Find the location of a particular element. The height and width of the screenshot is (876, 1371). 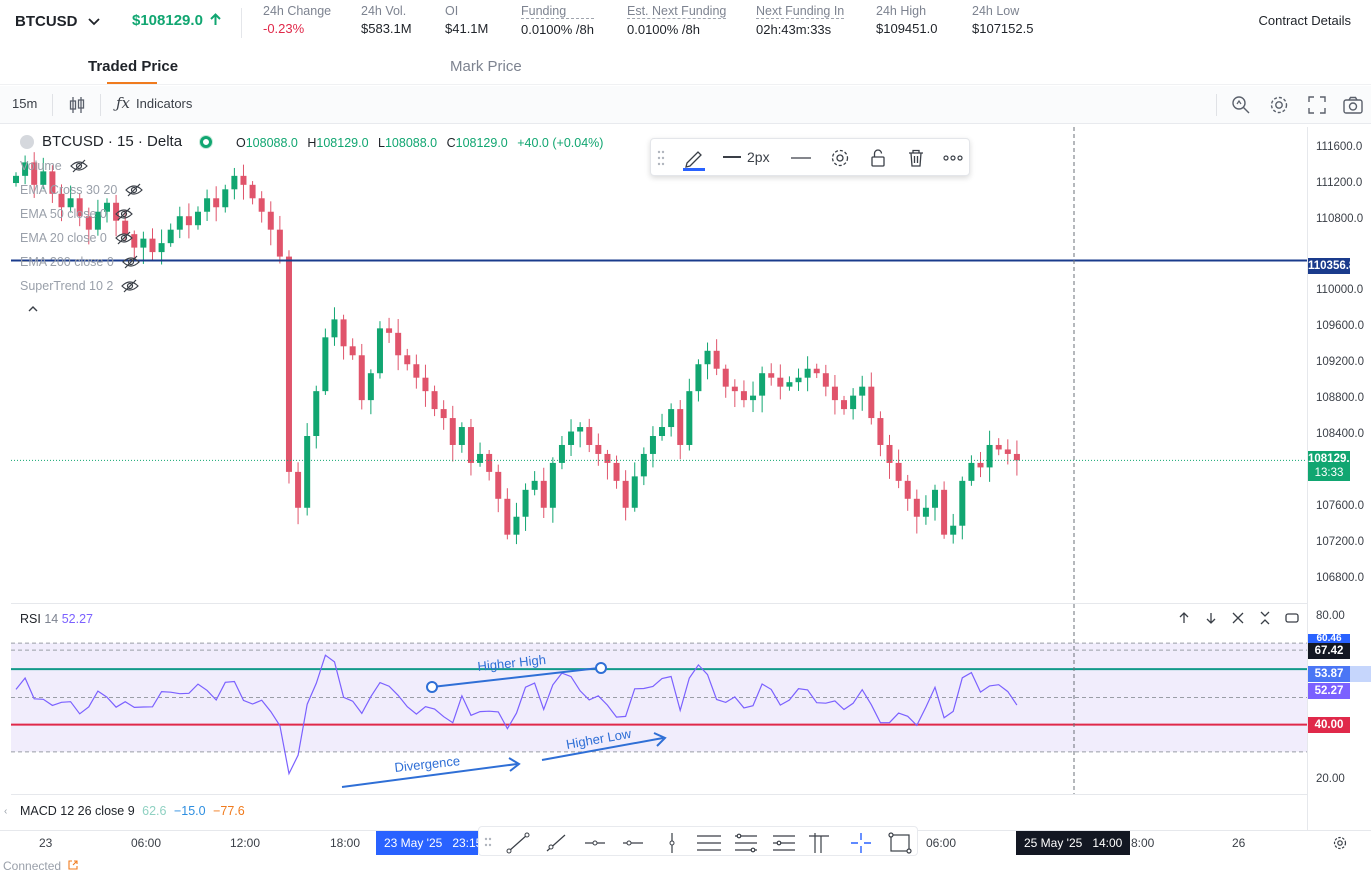

pitchfork-icon is located at coordinates (819, 843).